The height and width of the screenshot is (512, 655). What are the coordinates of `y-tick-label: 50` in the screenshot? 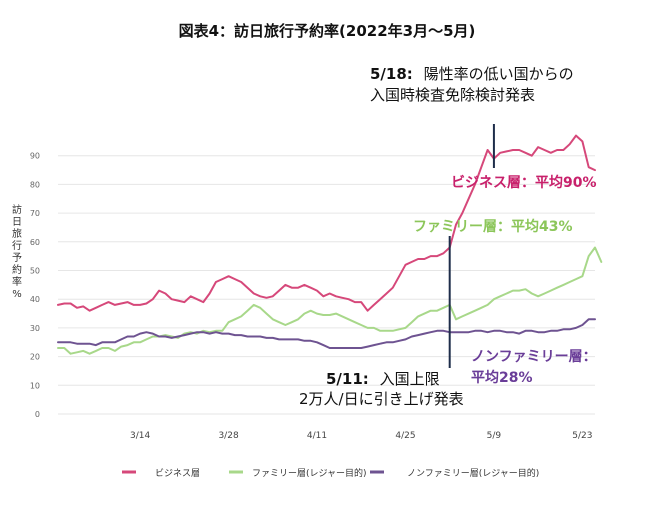 It's located at (35, 271).